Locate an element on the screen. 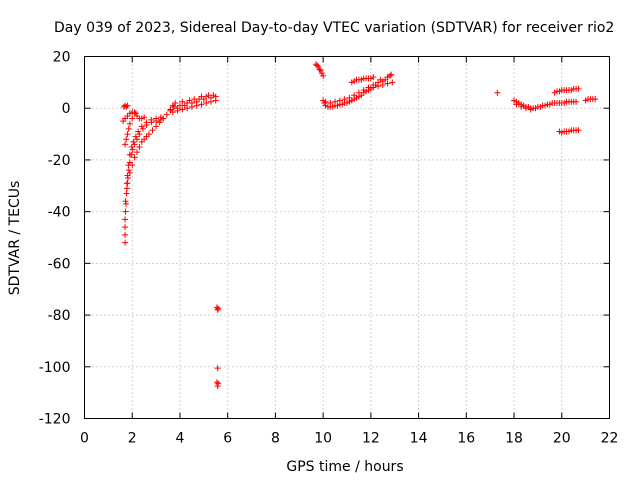 This screenshot has width=640, height=480. y-tick-label: 0 is located at coordinates (66, 109).